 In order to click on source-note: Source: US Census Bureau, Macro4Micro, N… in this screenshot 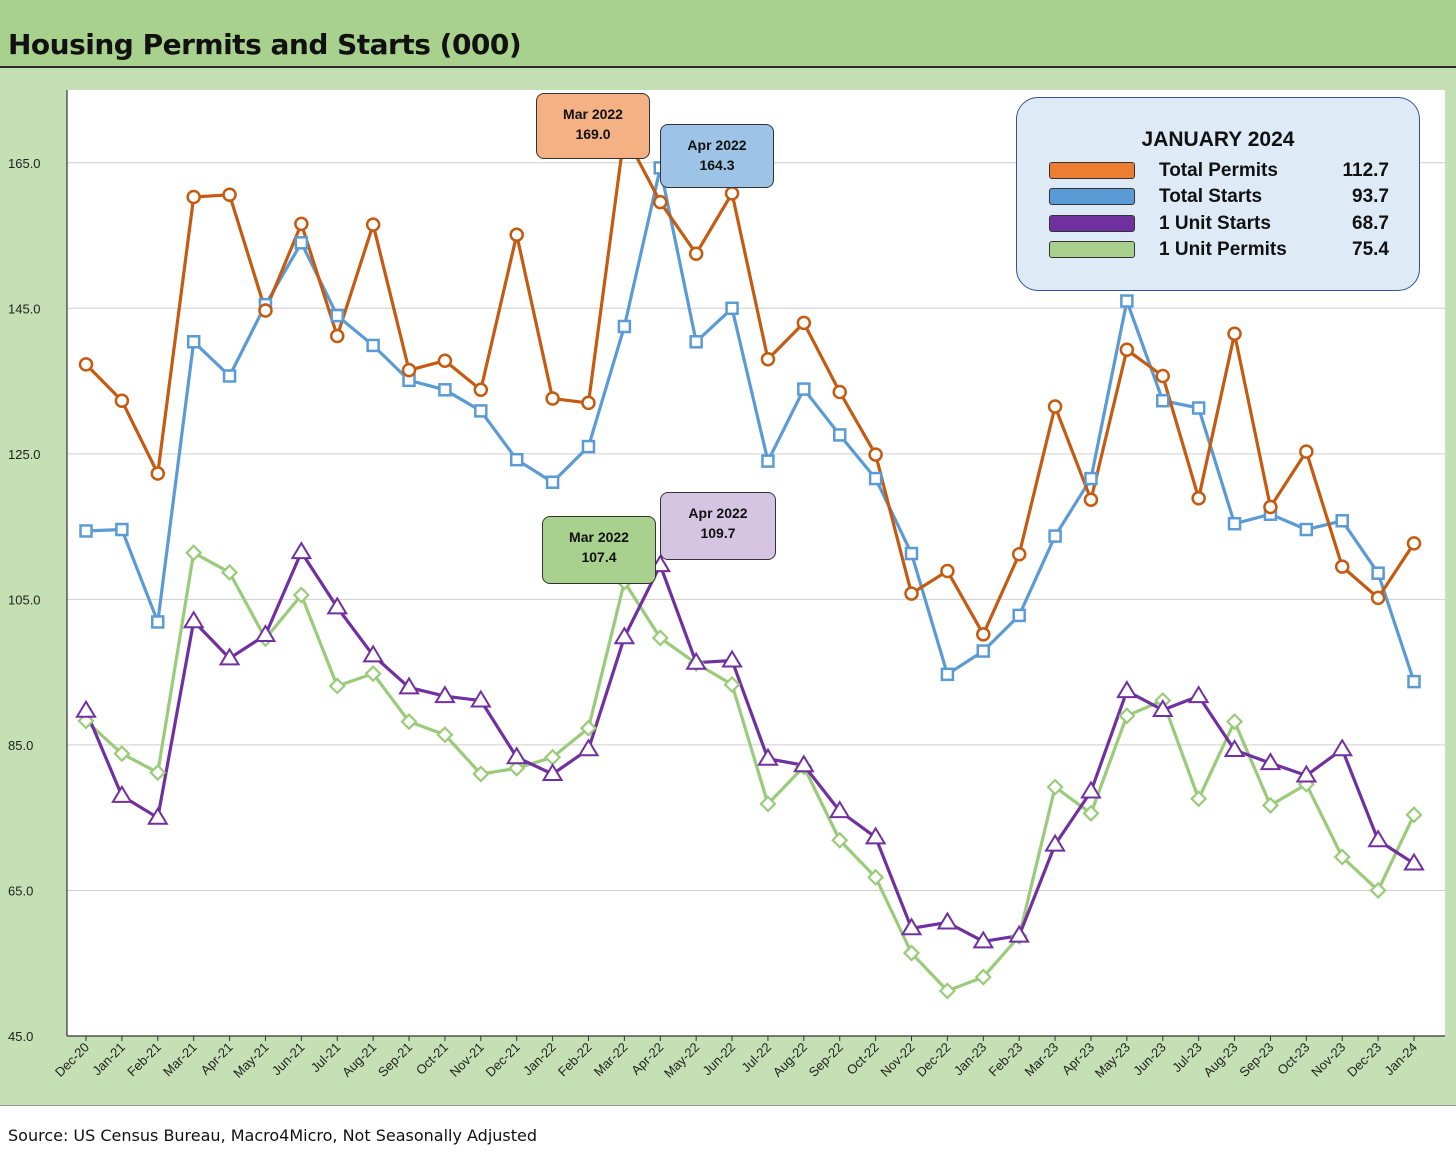, I will do `click(273, 1135)`.